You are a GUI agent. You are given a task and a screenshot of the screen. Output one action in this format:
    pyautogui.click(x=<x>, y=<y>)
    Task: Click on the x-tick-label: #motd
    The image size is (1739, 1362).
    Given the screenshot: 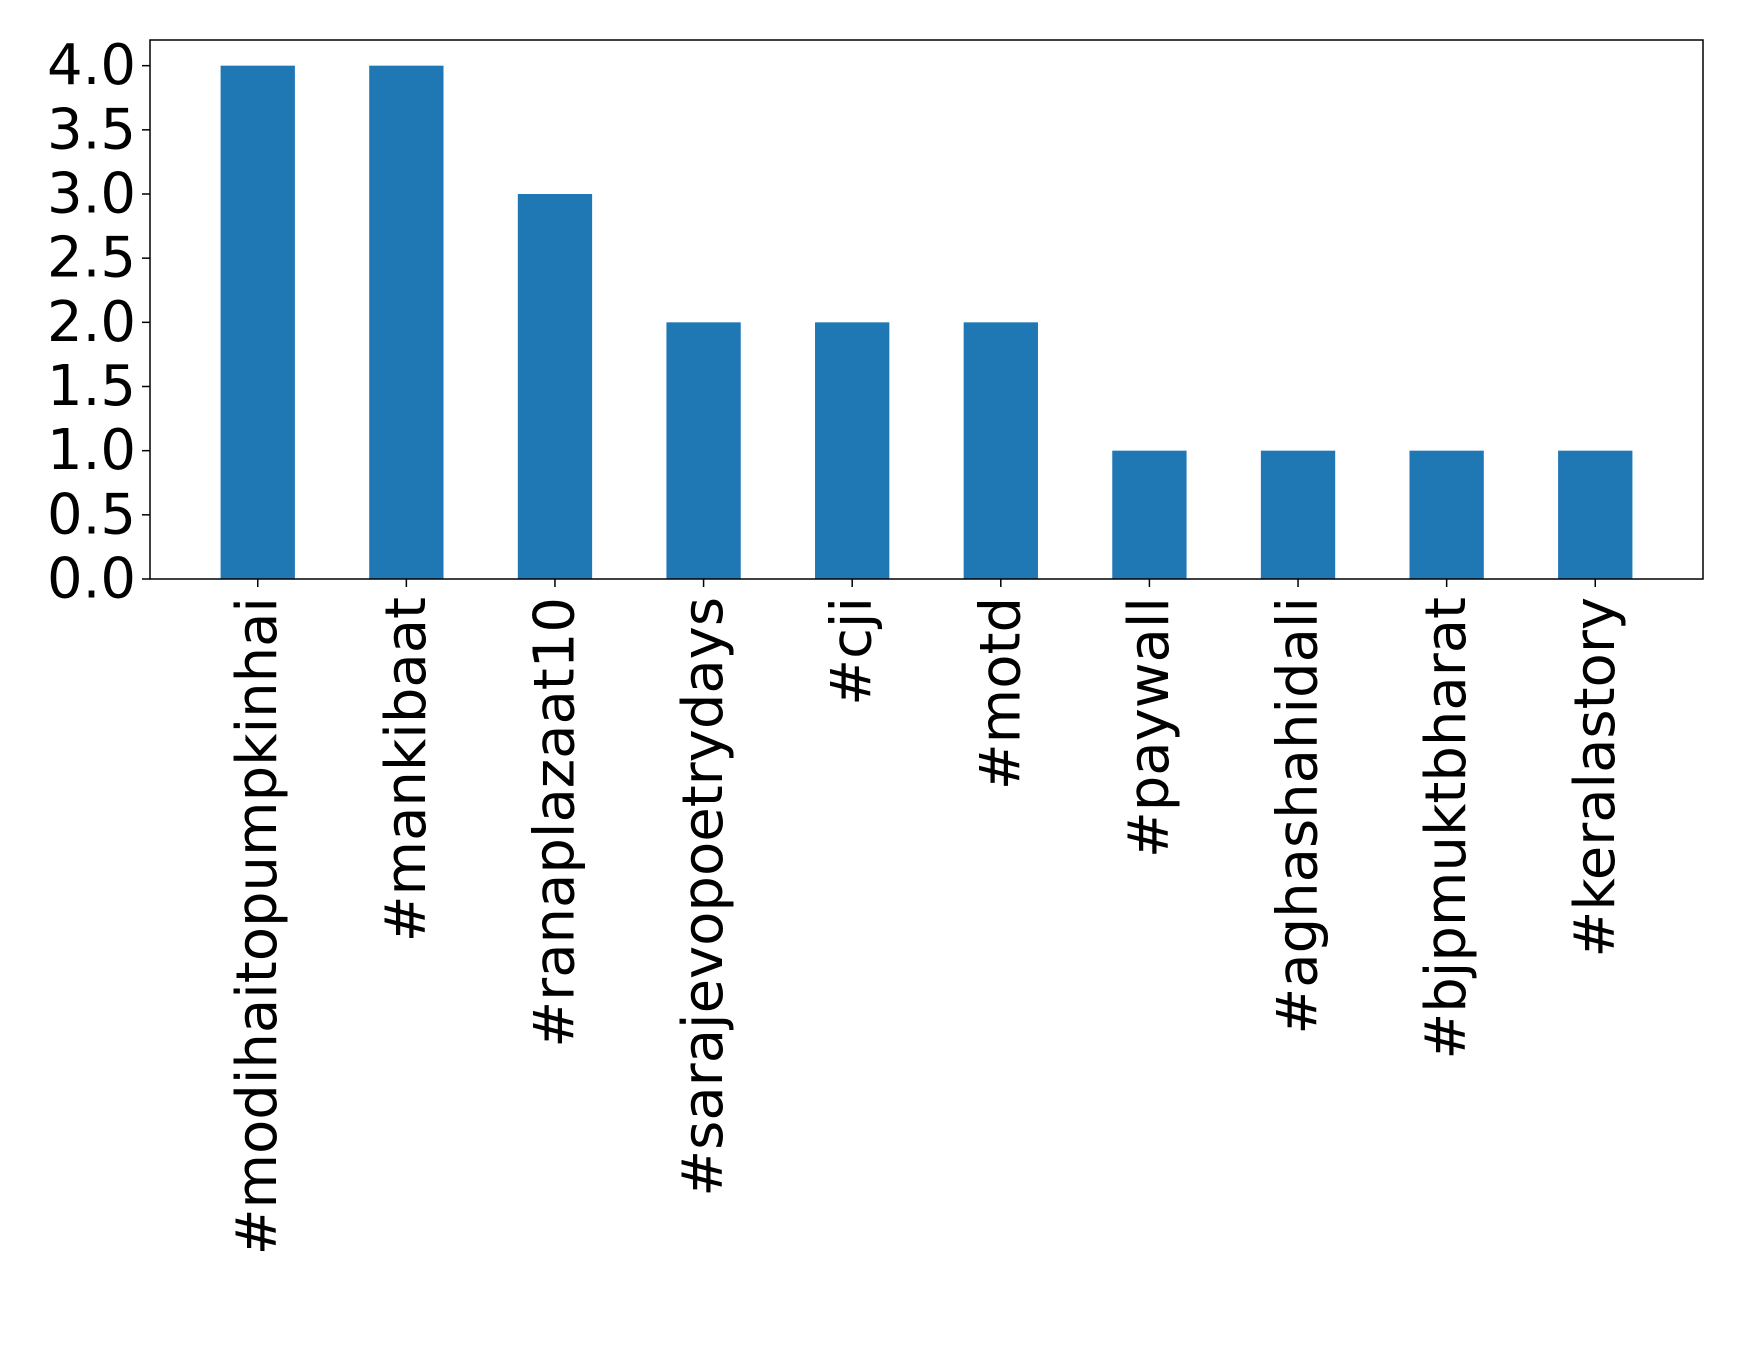 What is the action you would take?
    pyautogui.click(x=1000, y=693)
    